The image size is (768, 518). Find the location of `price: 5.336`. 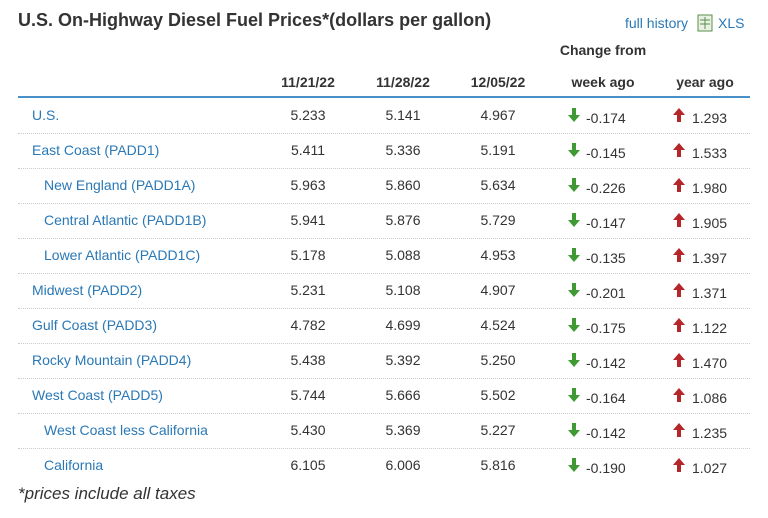

price: 5.336 is located at coordinates (403, 150).